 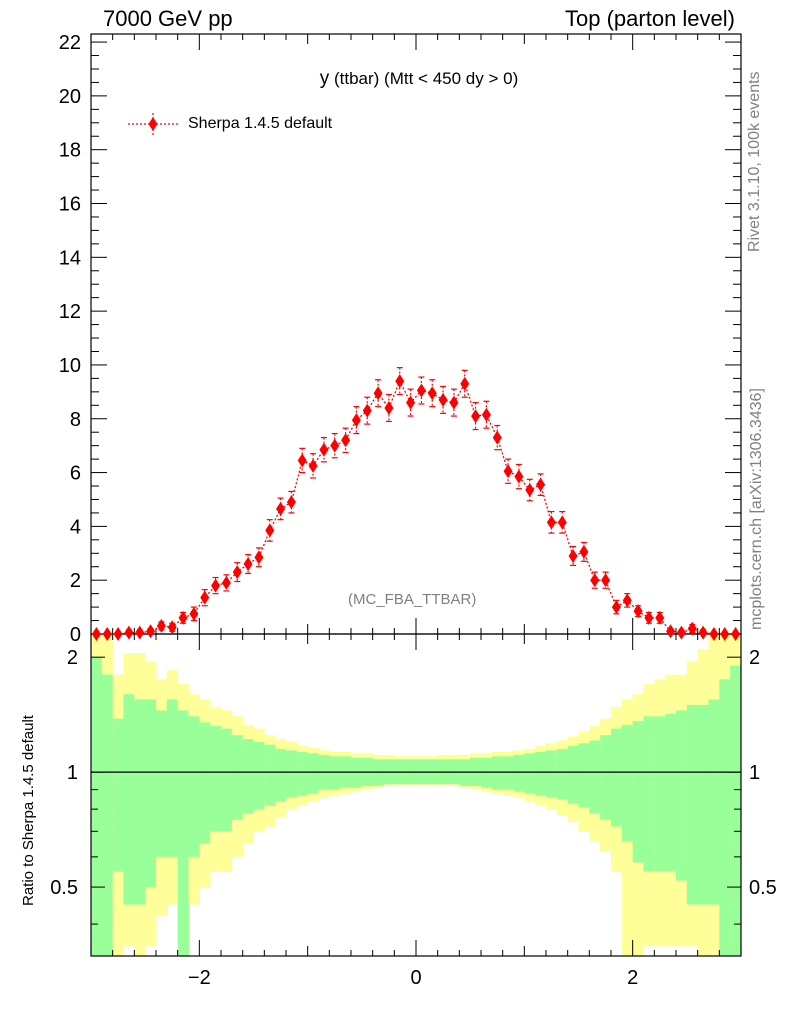 I want to click on chart-title-symbol: y, so click(x=324, y=78).